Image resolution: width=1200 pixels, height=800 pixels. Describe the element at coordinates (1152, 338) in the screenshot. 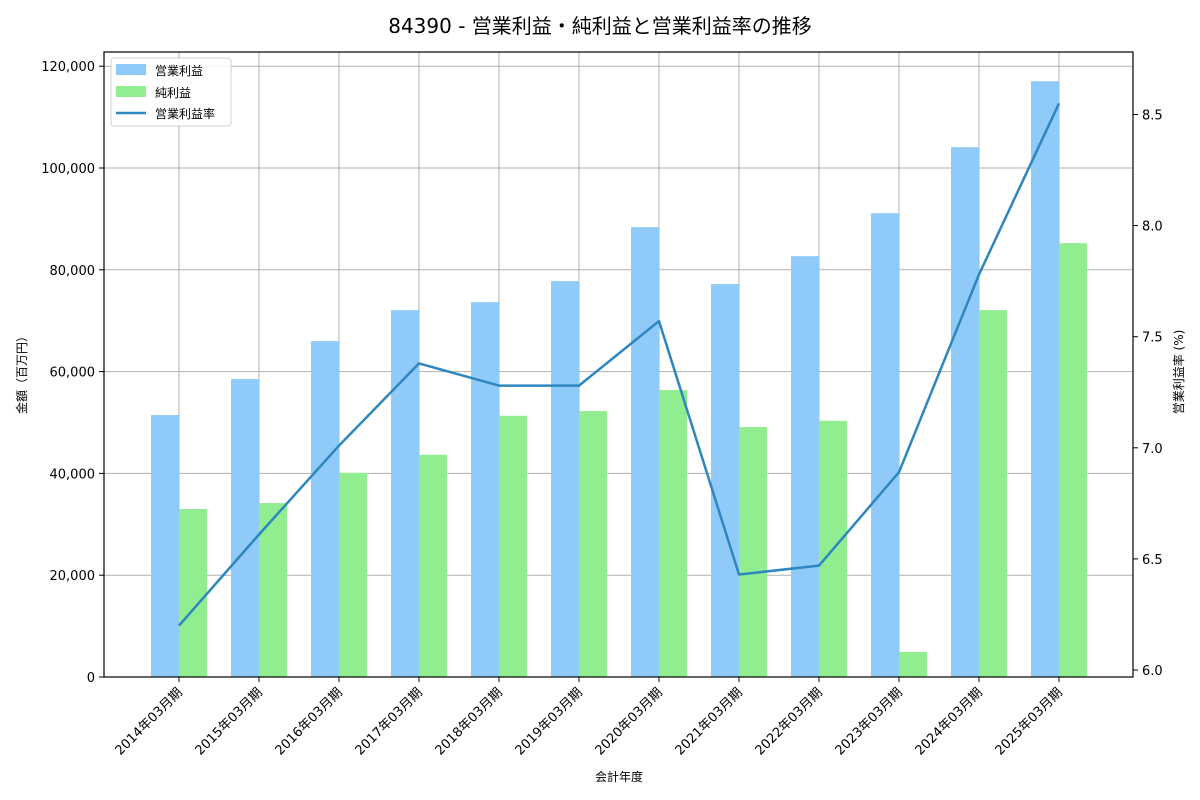

I see `y2-tick-label: 7.5` at that location.